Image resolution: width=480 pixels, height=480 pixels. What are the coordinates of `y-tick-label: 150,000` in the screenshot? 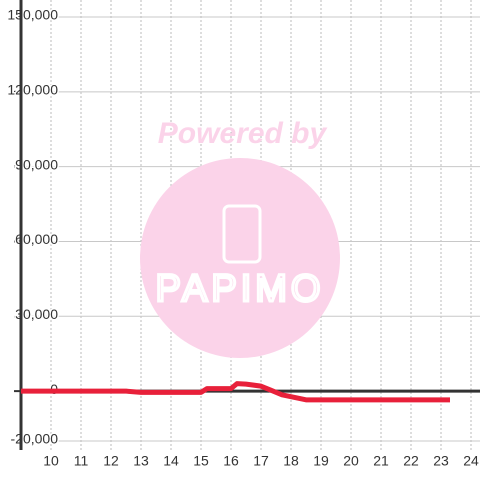 It's located at (32, 15).